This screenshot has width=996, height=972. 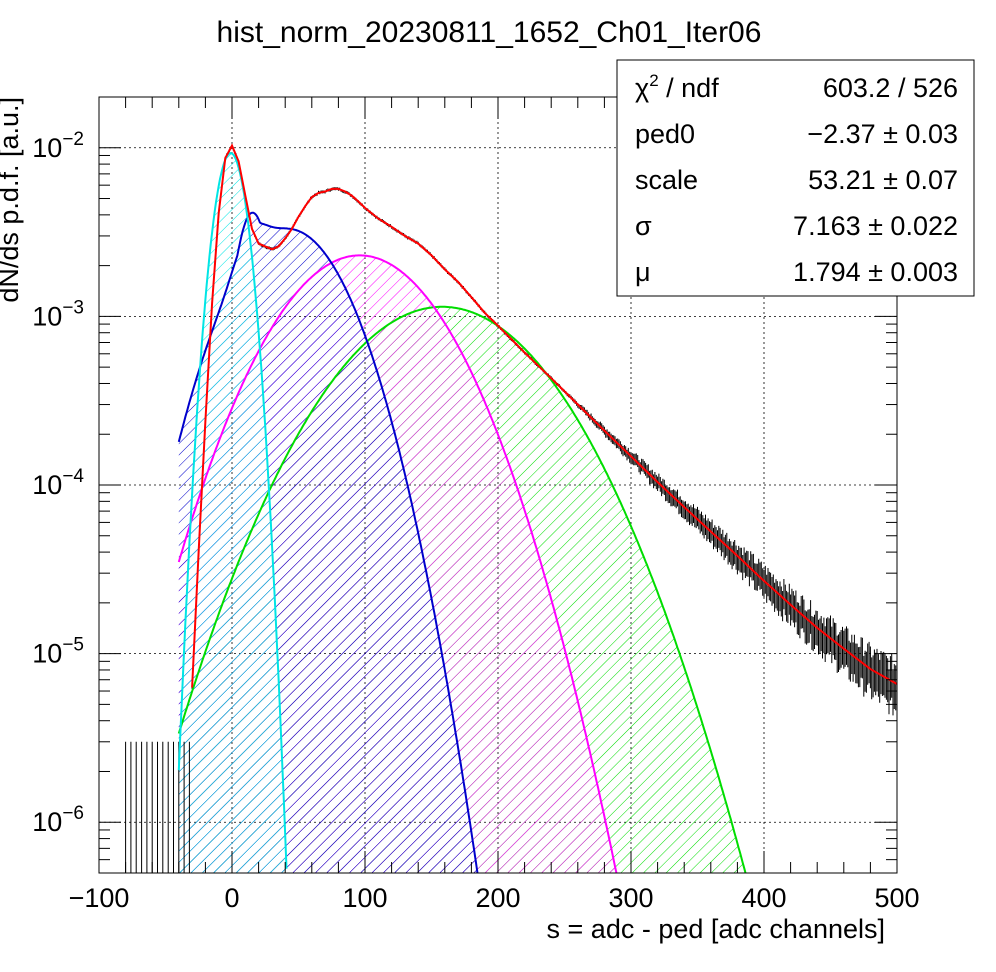 I want to click on x-tick-label: 300, so click(x=630, y=898).